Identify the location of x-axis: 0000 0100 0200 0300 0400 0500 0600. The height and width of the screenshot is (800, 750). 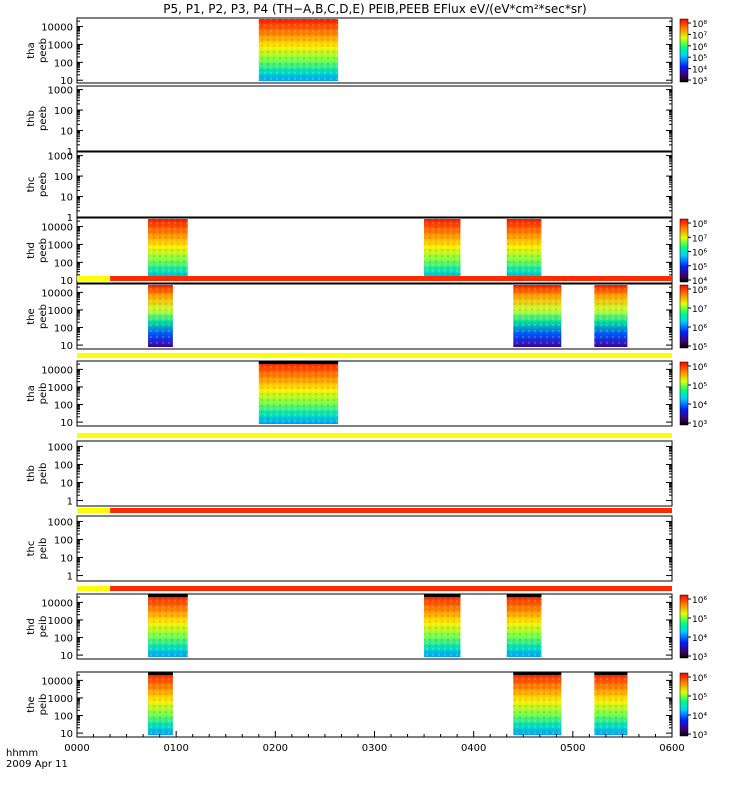
(374, 742).